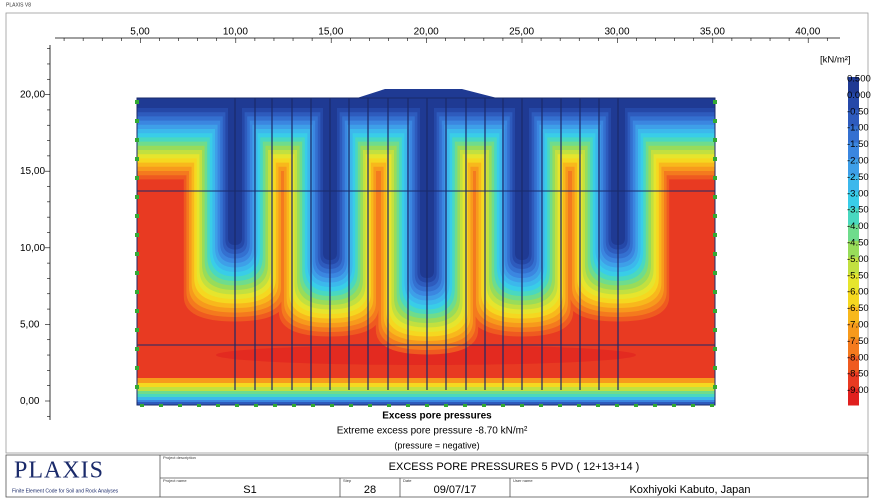 This screenshot has width=875, height=499. I want to click on legend-label: -8.00, so click(858, 357).